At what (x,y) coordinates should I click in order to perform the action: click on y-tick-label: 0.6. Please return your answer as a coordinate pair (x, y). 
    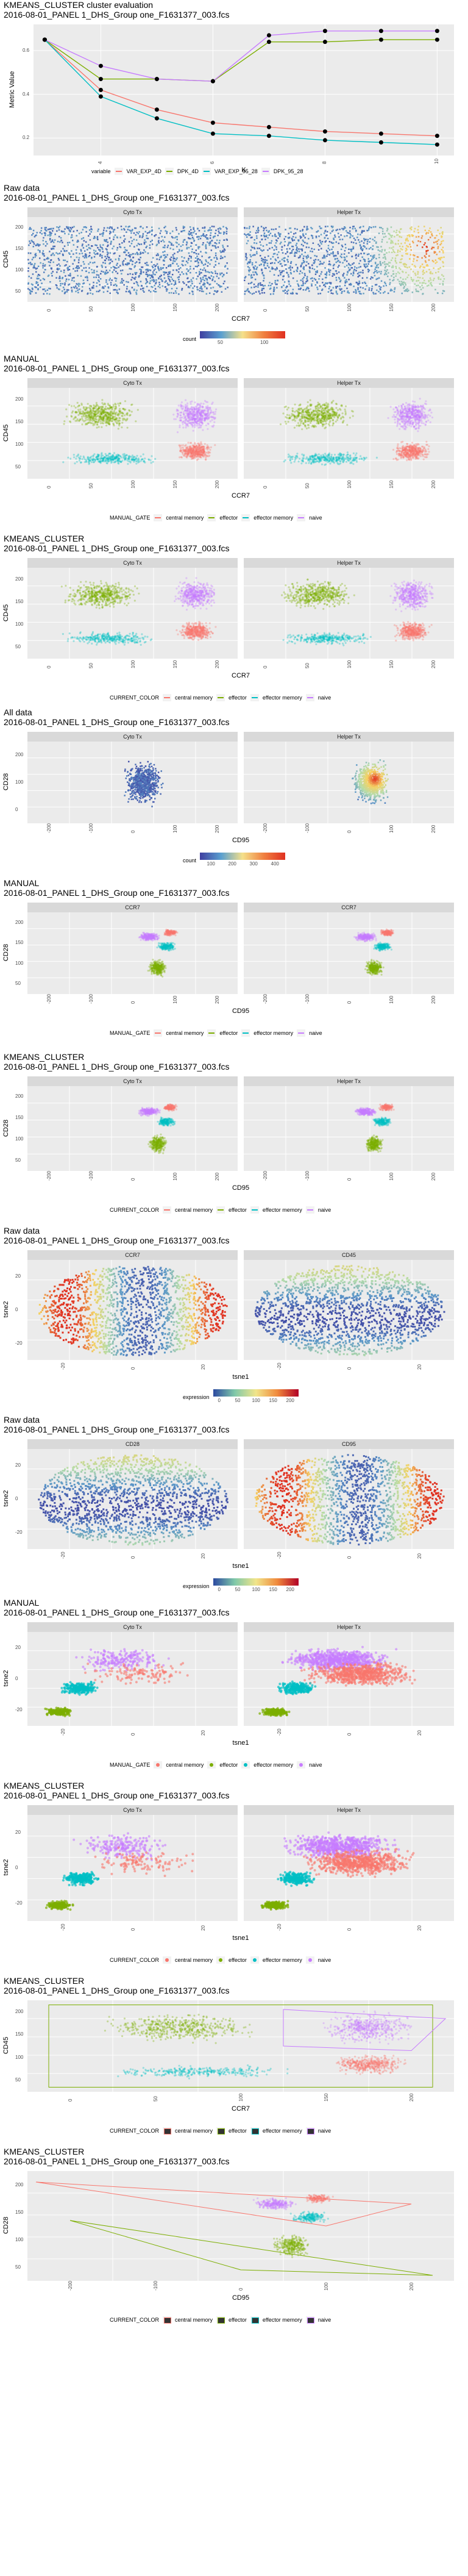
    Looking at the image, I should click on (26, 51).